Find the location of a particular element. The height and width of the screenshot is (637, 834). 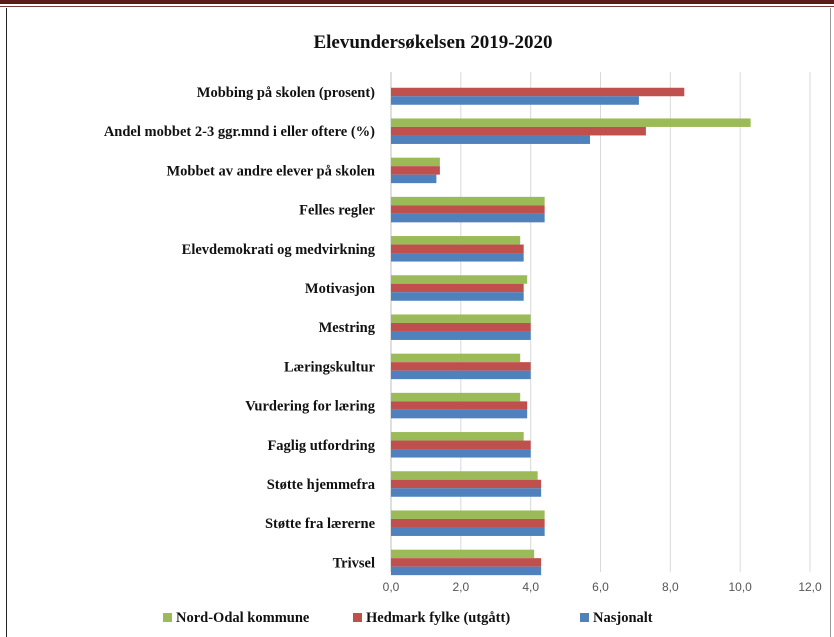

category-label: Støtte fra lærerne is located at coordinates (320, 524).